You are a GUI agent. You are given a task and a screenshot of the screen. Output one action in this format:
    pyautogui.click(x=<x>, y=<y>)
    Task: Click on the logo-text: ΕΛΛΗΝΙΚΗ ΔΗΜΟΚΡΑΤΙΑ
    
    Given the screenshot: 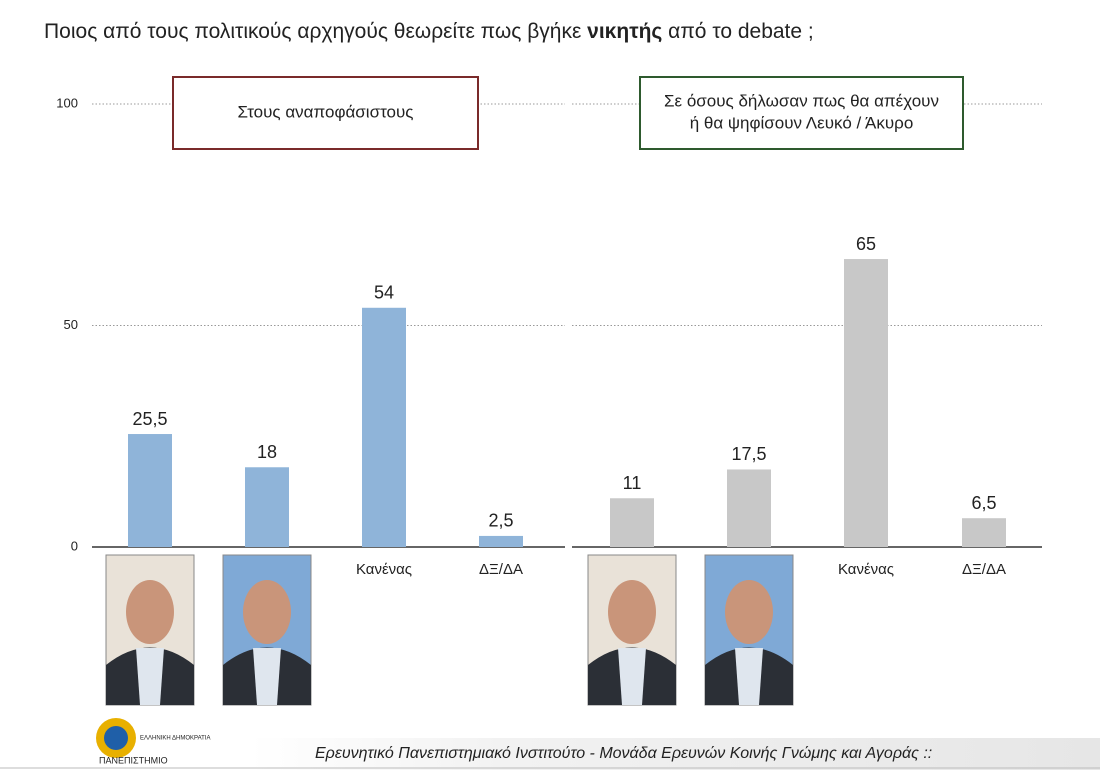 What is the action you would take?
    pyautogui.click(x=175, y=739)
    